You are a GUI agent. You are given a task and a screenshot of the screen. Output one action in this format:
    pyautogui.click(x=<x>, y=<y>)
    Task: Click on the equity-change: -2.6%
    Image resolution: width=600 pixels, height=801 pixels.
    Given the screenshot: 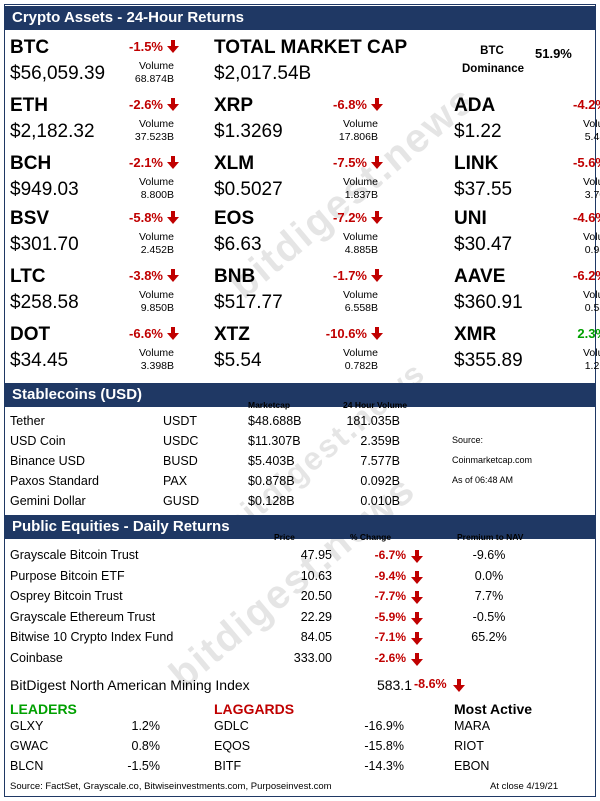 What is the action you would take?
    pyautogui.click(x=390, y=657)
    